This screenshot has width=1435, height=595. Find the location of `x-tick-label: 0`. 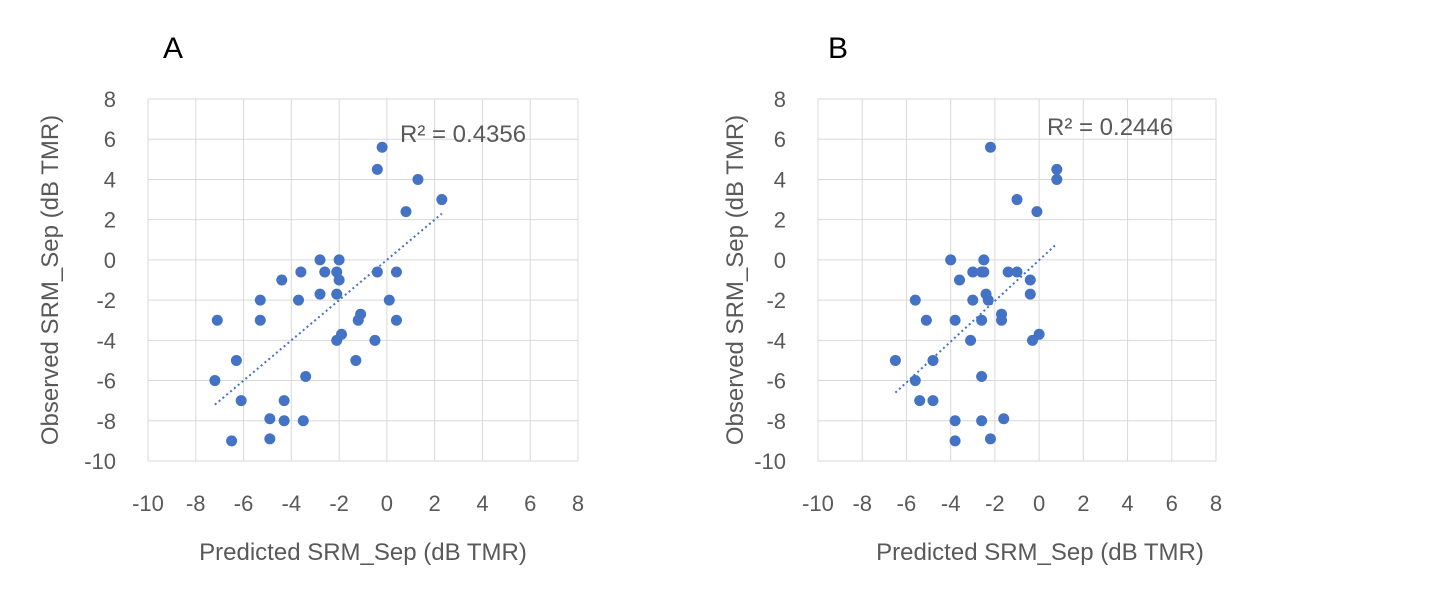

x-tick-label: 0 is located at coordinates (387, 503).